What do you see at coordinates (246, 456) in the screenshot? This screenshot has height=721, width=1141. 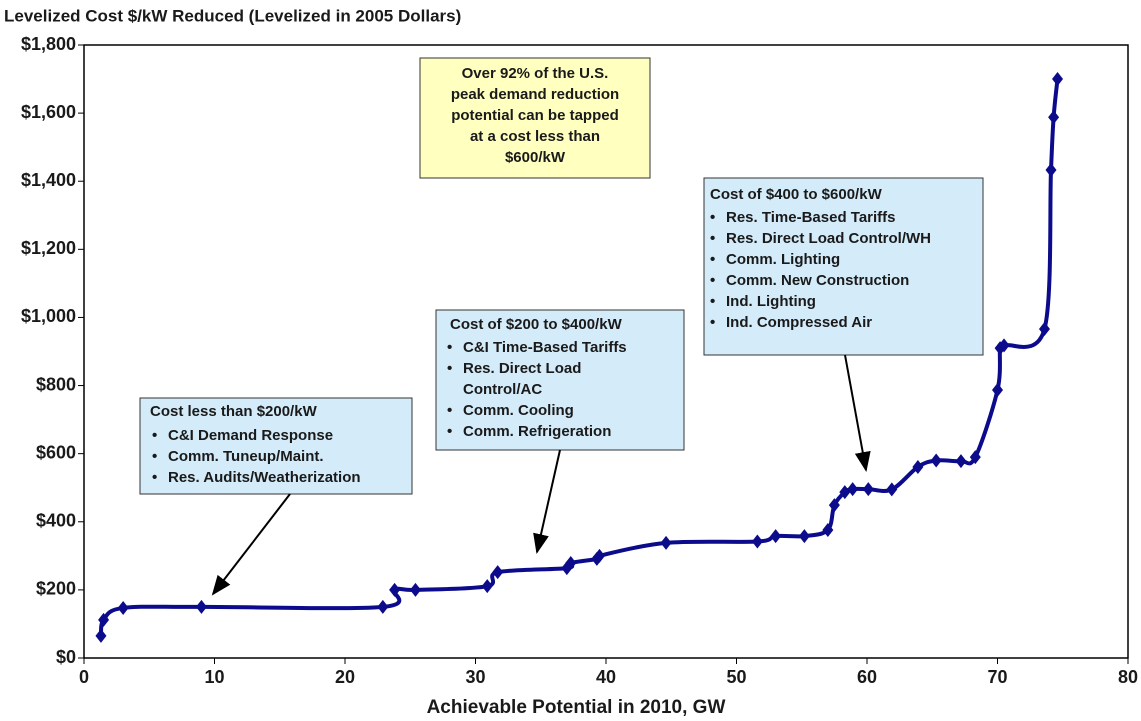 I see `box-item: Comm. Tuneup/Maint.` at bounding box center [246, 456].